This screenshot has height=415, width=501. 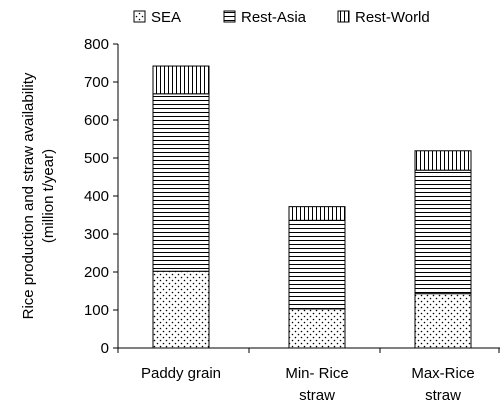 What do you see at coordinates (181, 373) in the screenshot?
I see `x-tick-label: Paddy grain` at bounding box center [181, 373].